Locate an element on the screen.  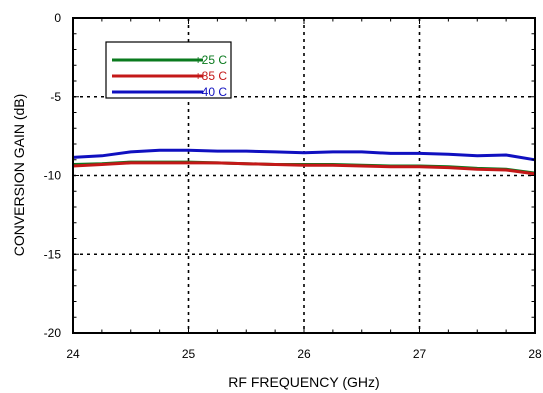
series-line-plusminus-85c is located at coordinates (304, 168).